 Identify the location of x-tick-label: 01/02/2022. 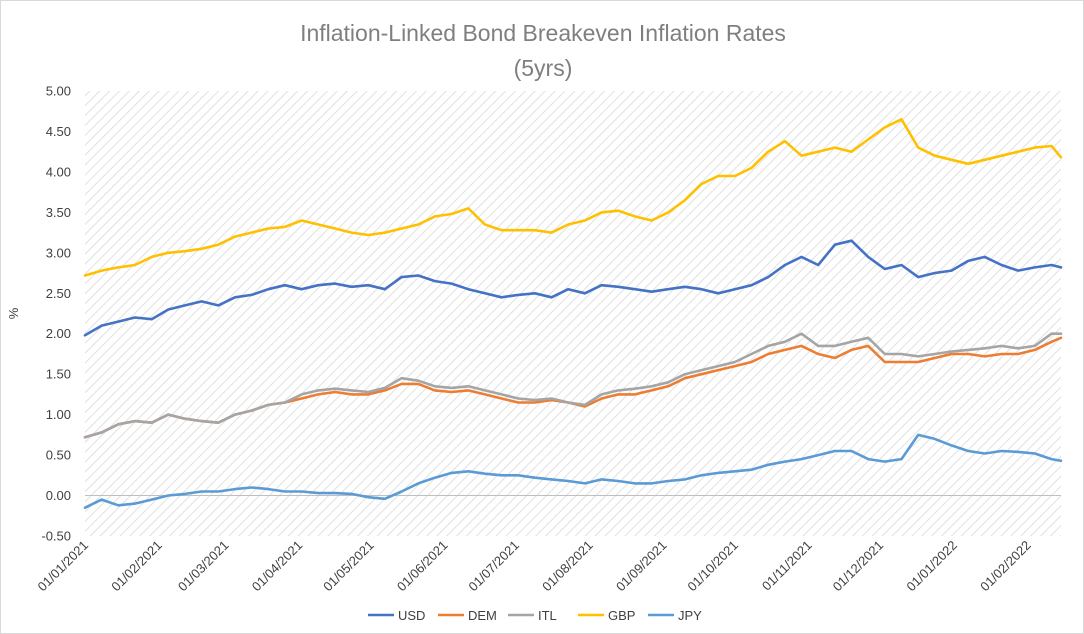
(1005, 566).